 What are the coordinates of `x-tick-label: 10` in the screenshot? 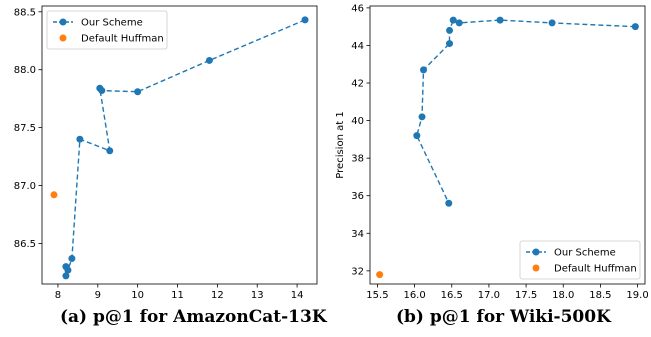 It's located at (137, 295).